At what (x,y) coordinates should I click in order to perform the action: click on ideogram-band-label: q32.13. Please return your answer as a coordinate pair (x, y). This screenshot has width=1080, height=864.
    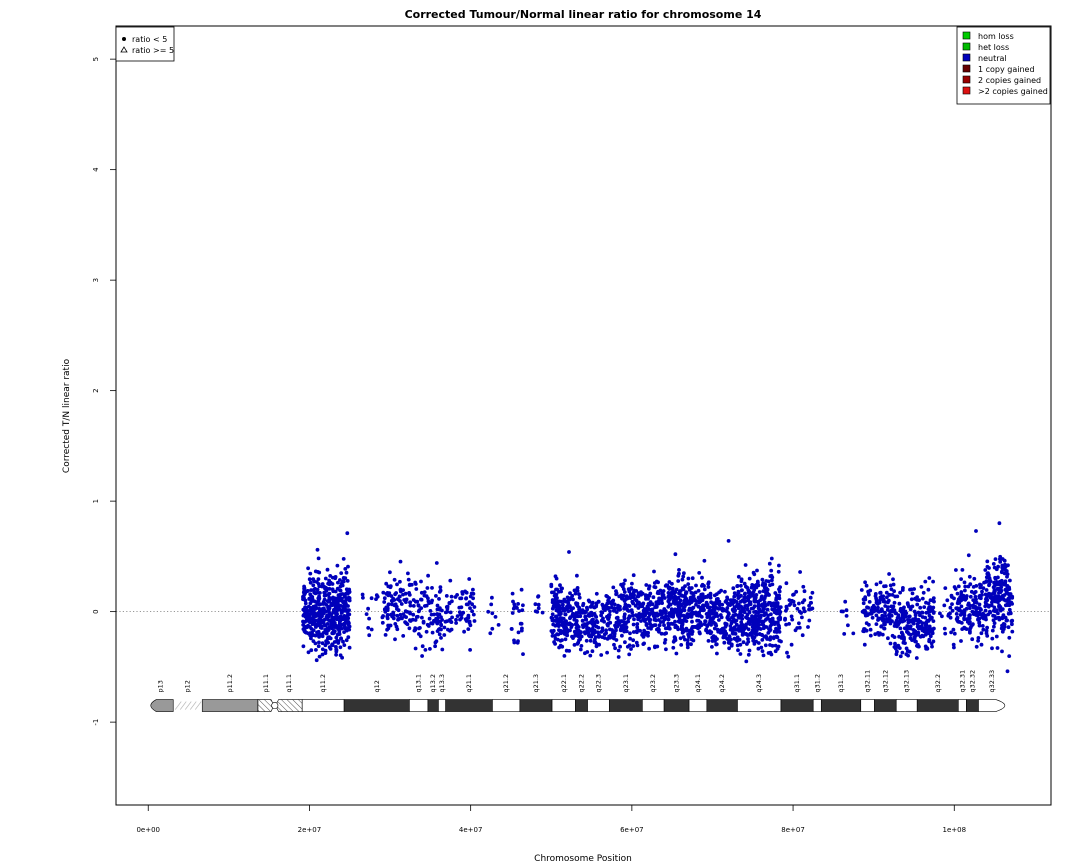
    Looking at the image, I should click on (907, 681).